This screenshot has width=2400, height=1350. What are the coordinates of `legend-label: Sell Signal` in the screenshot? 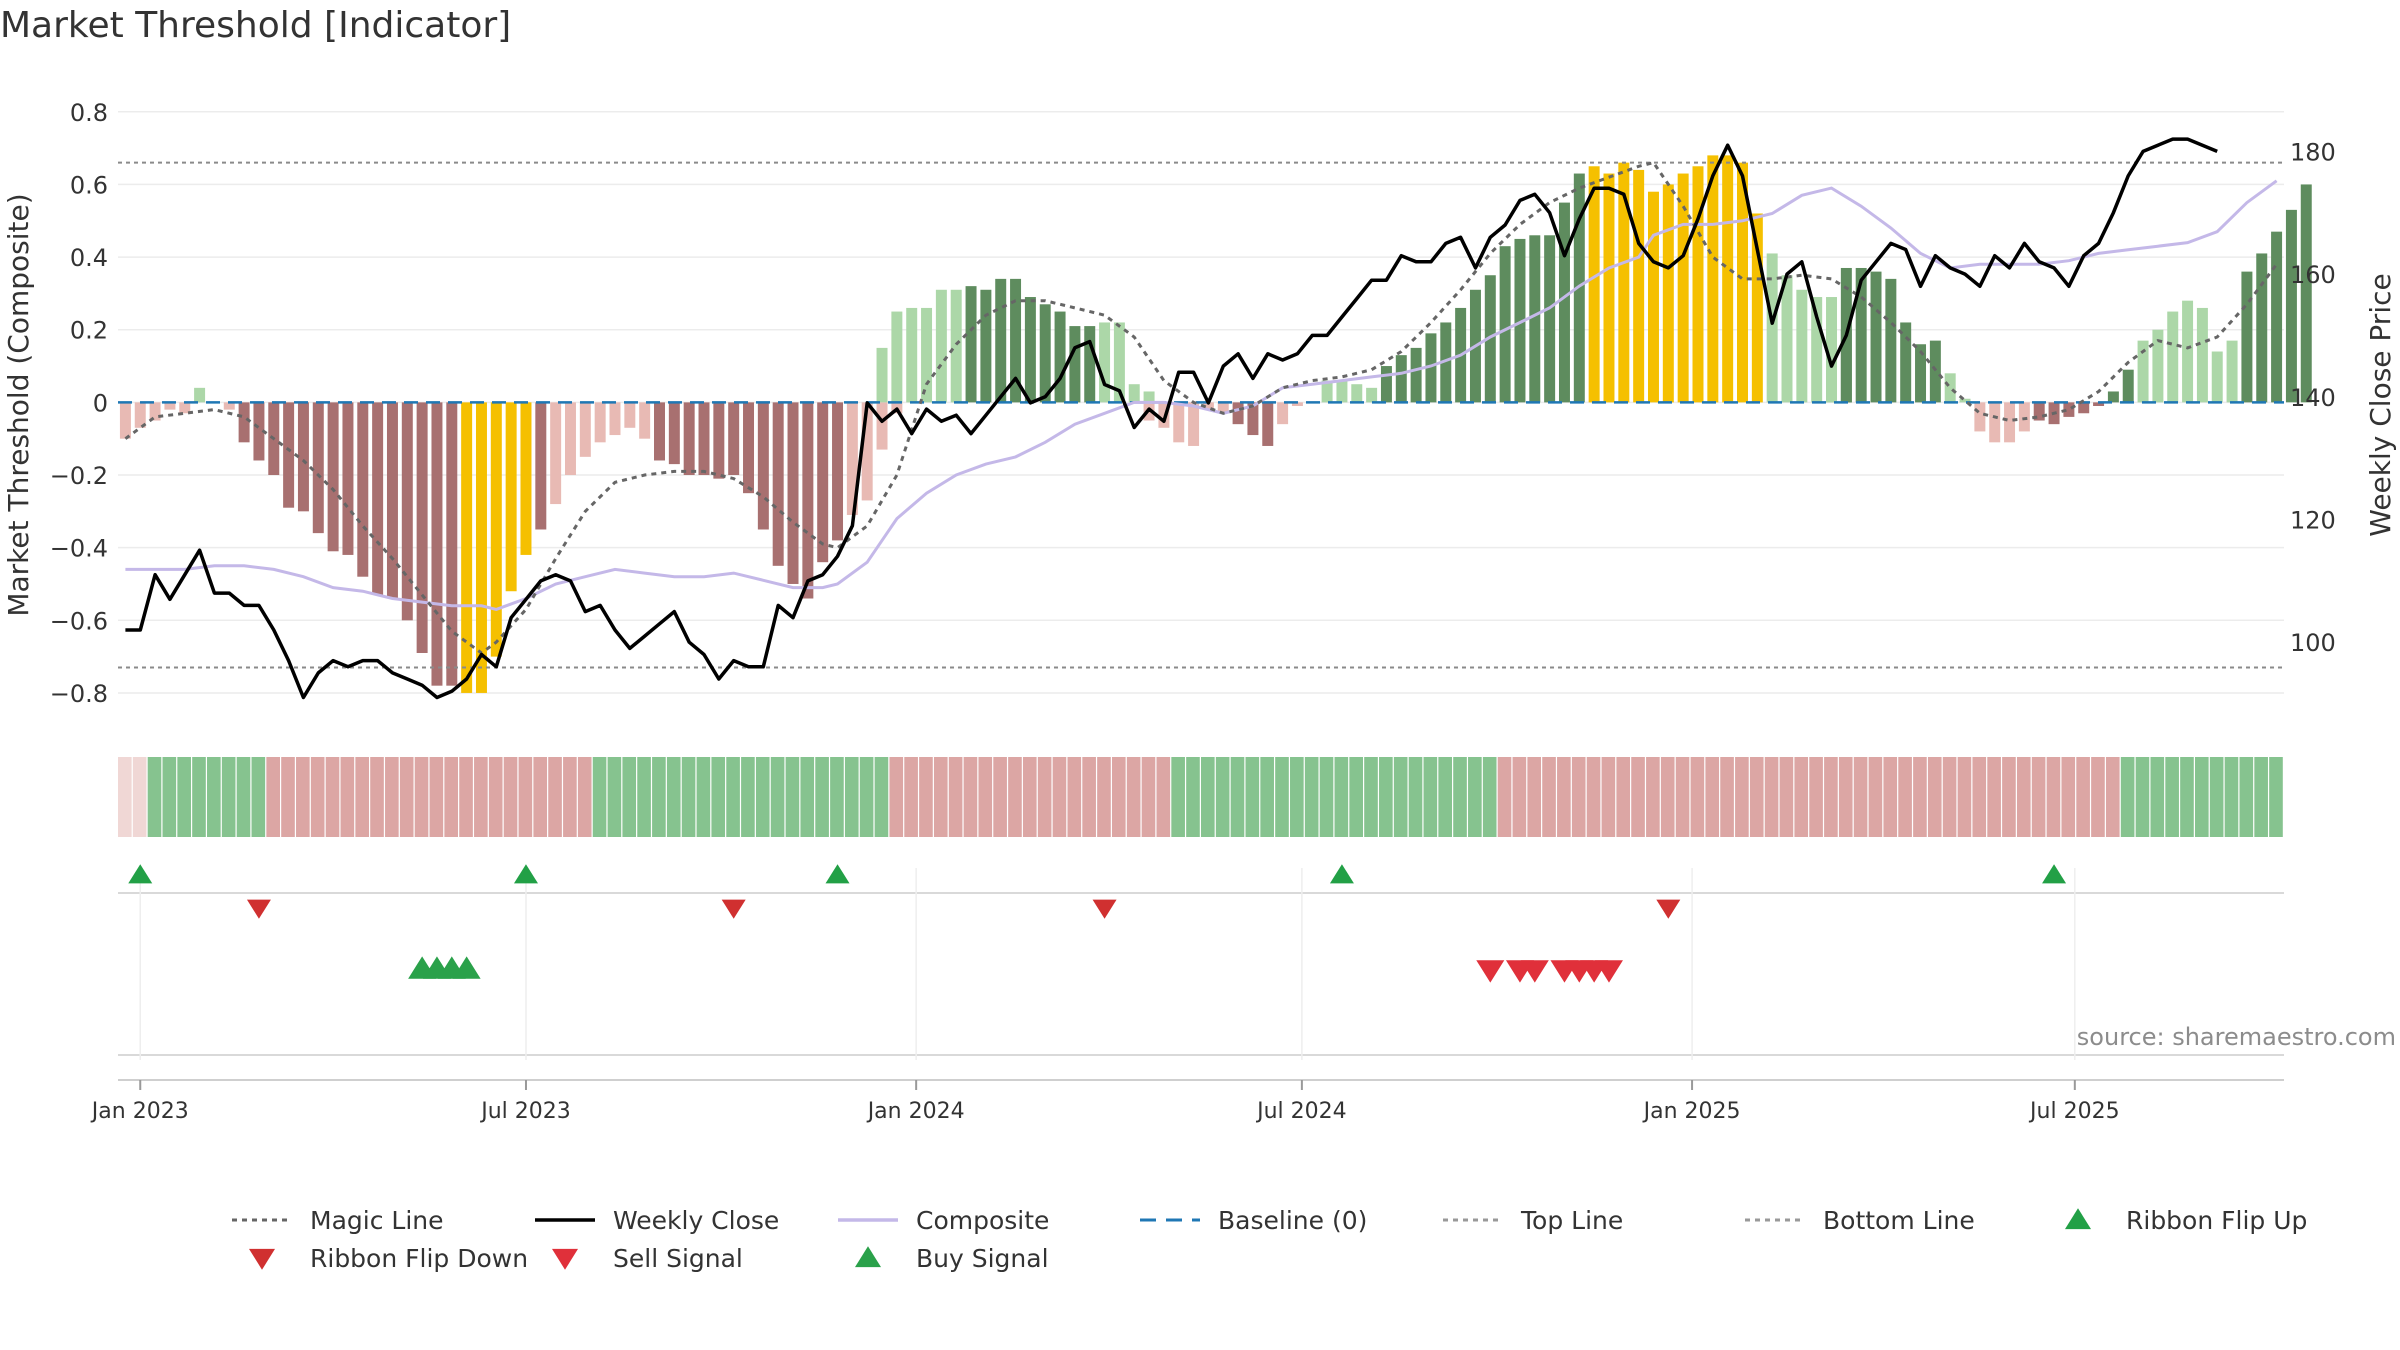 It's located at (678, 1258).